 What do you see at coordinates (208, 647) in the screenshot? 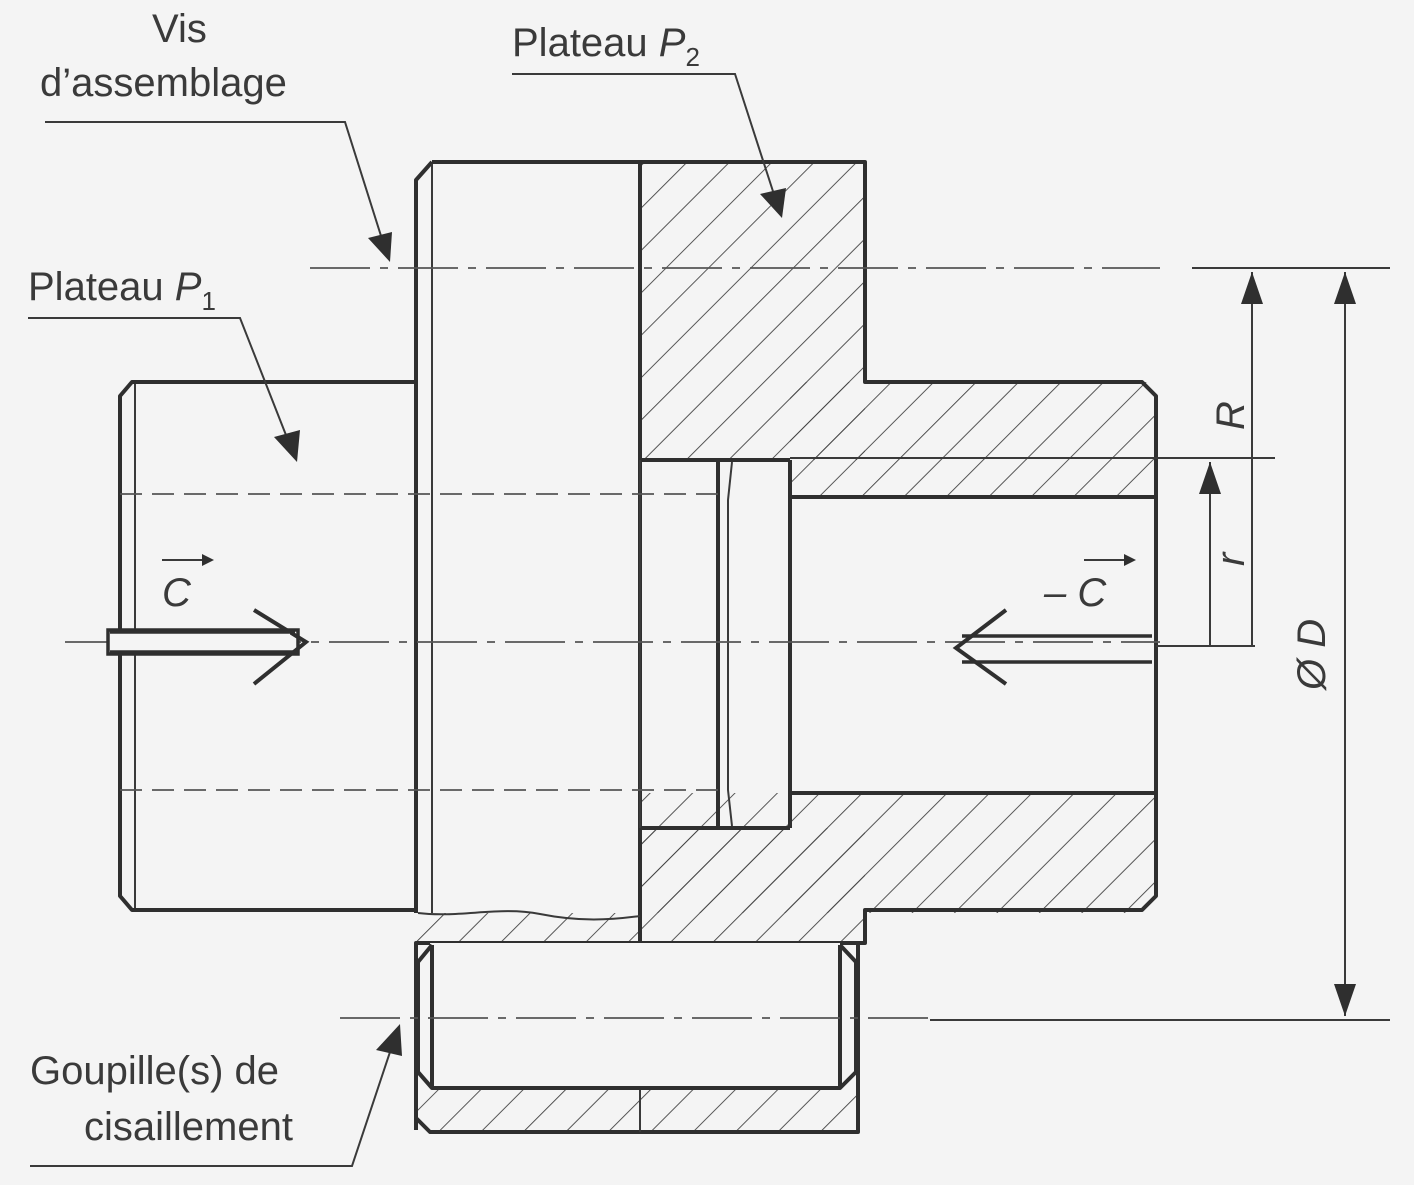
I see `torque-arrow-in` at bounding box center [208, 647].